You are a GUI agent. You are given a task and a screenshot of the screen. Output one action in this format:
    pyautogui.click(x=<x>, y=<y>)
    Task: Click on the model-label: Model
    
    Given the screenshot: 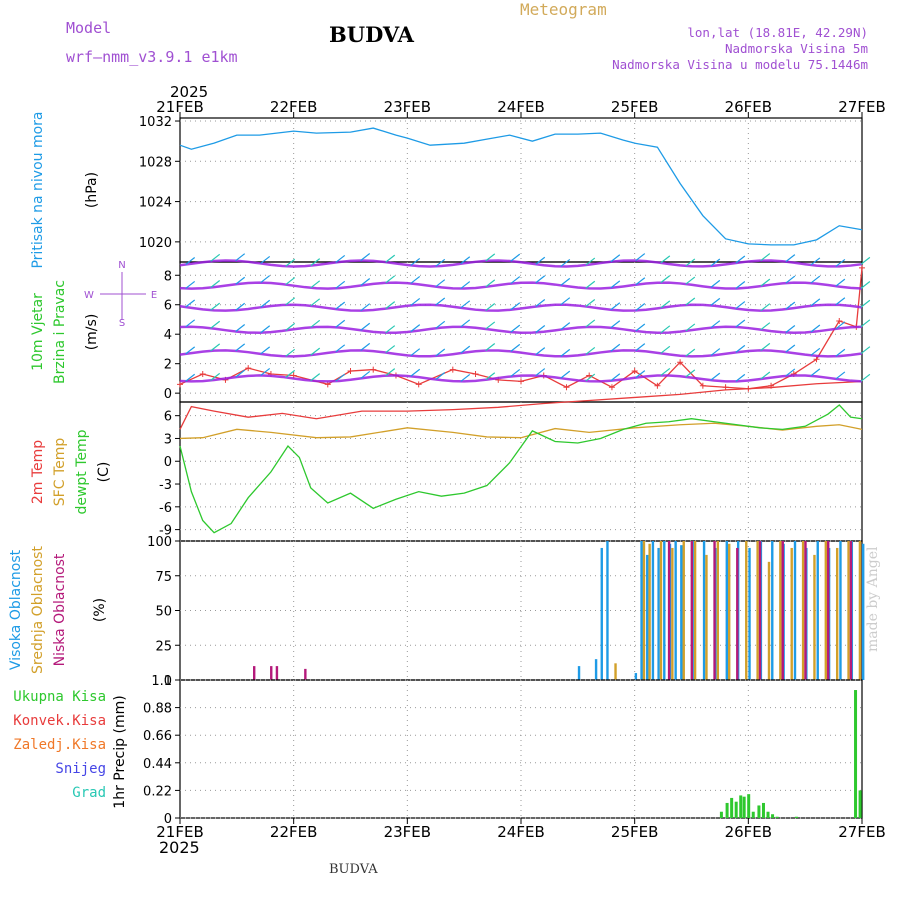 What is the action you would take?
    pyautogui.click(x=89, y=28)
    